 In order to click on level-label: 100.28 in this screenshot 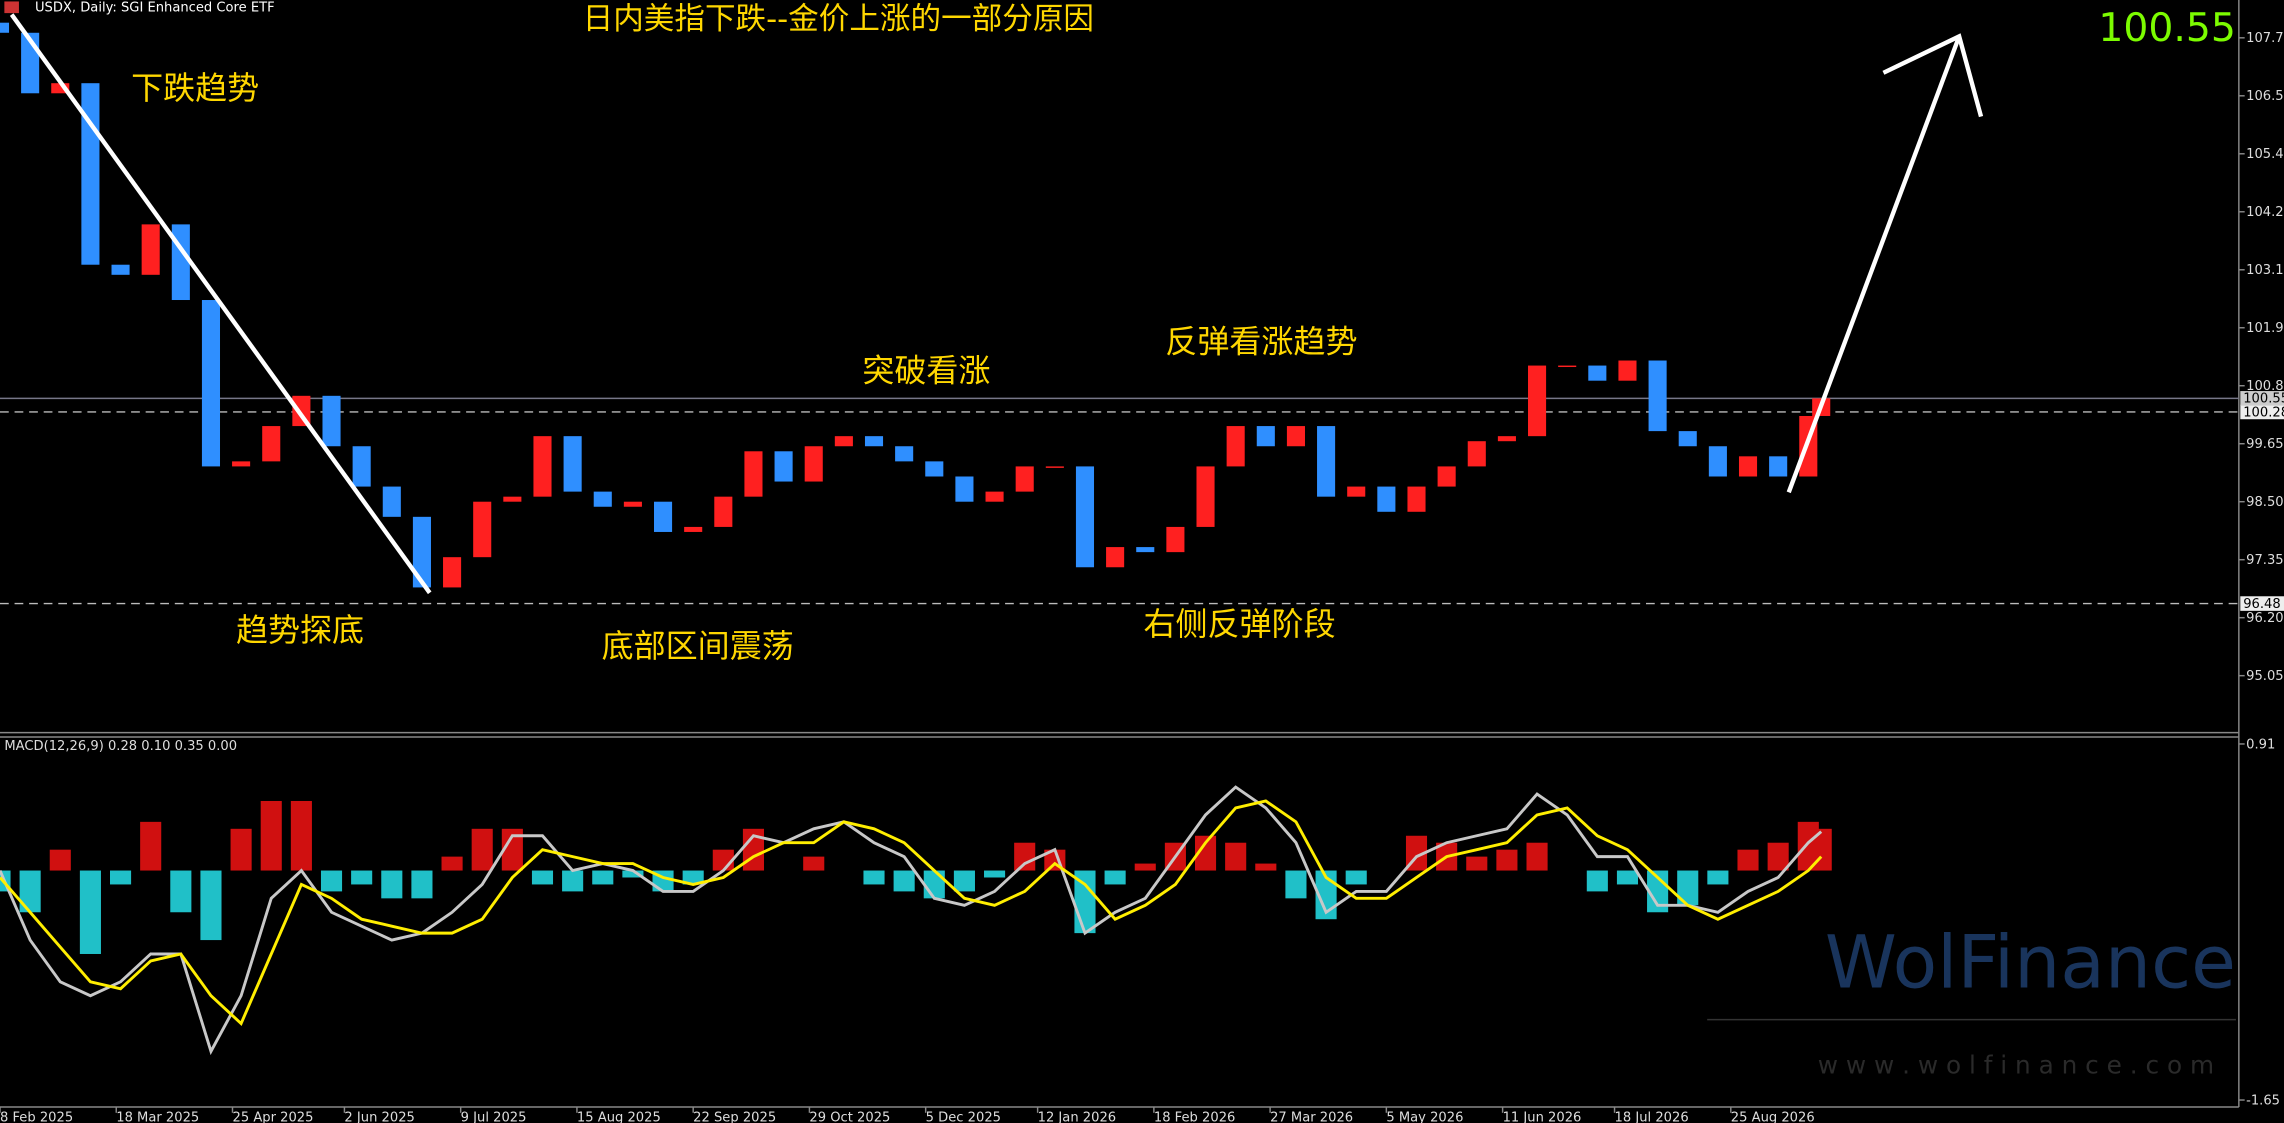, I will do `click(2263, 412)`.